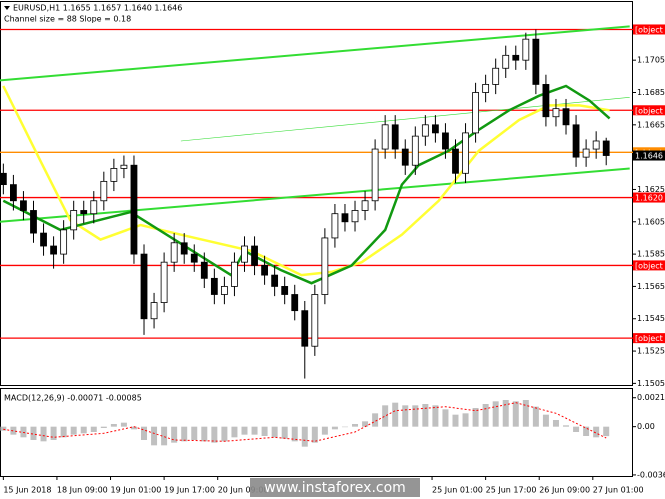 This screenshot has width=665, height=499. Describe the element at coordinates (511, 490) in the screenshot. I see `x-tick-label: 25 Jun 17:00` at that location.